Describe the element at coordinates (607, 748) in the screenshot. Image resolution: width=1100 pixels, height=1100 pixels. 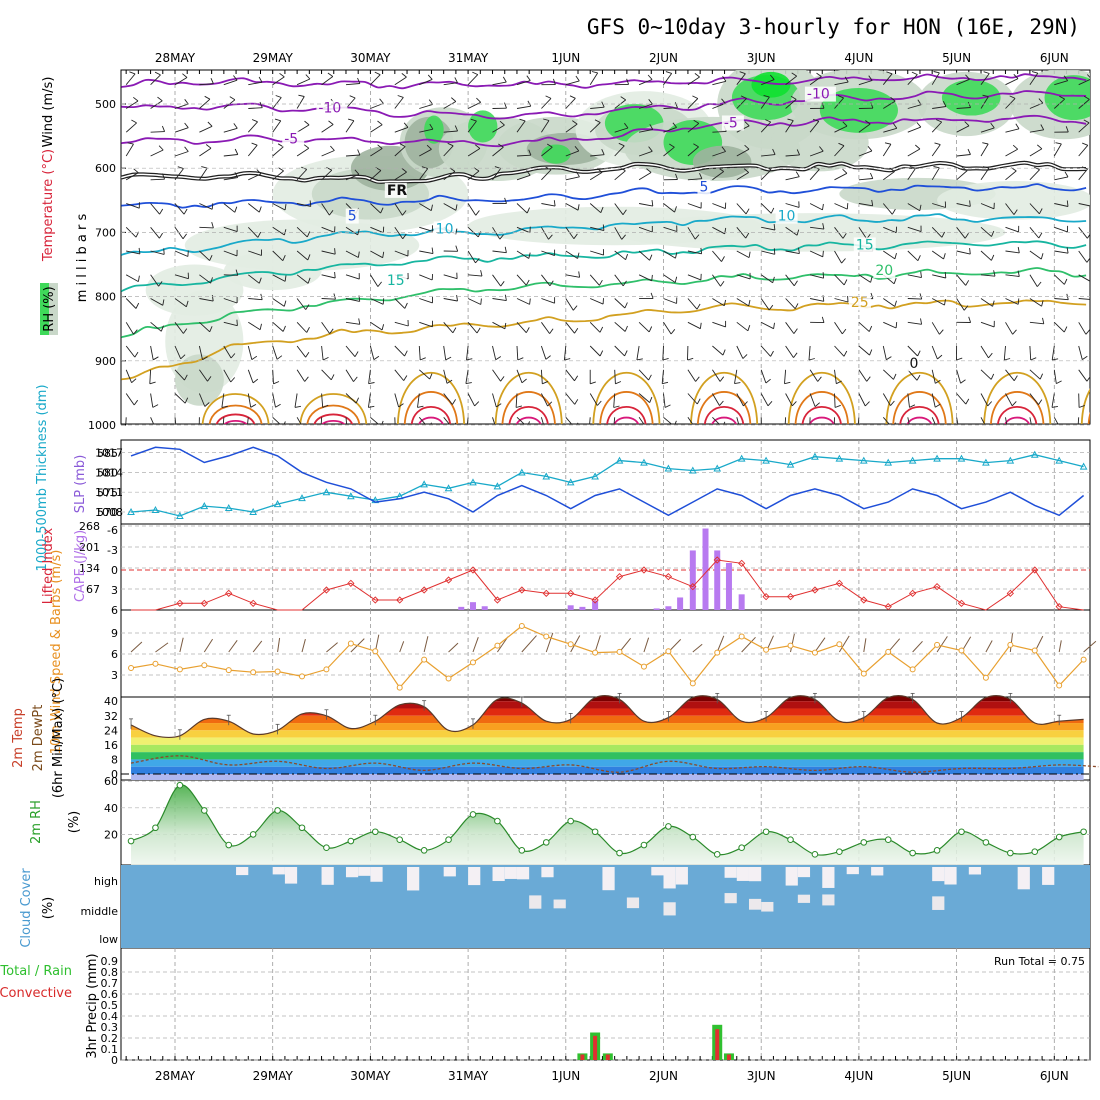
I see `temp-band` at that location.